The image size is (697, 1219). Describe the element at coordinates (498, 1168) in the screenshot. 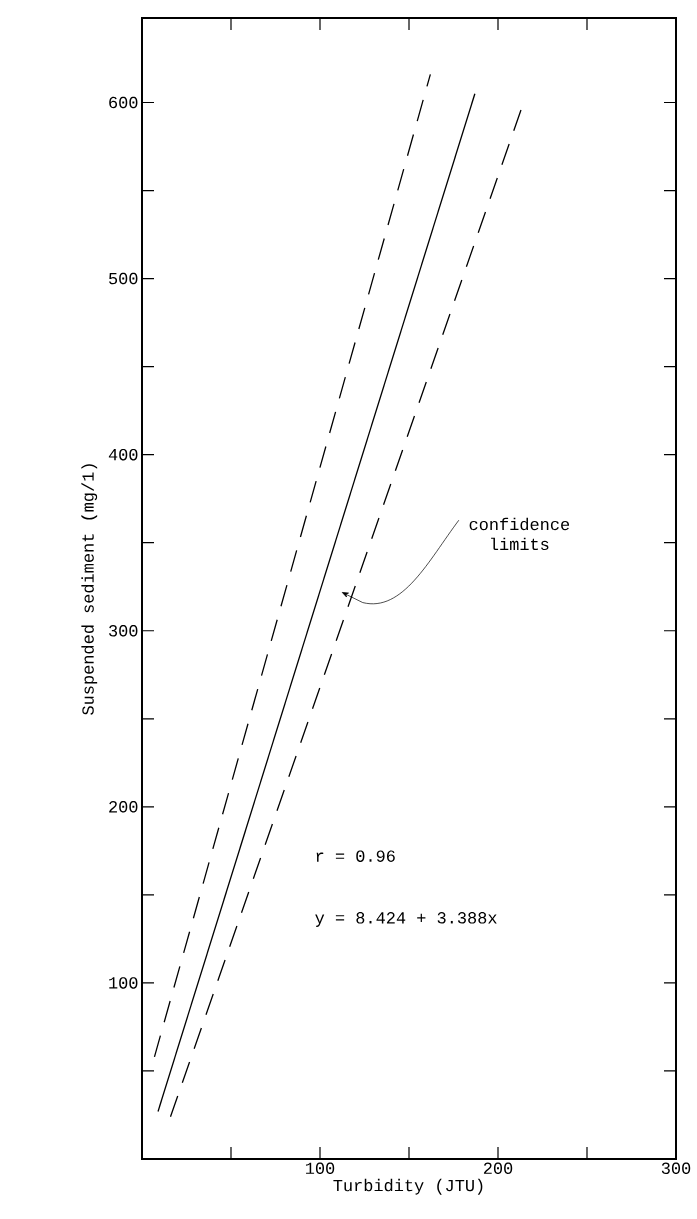

I see `x-tick-label: 200` at that location.